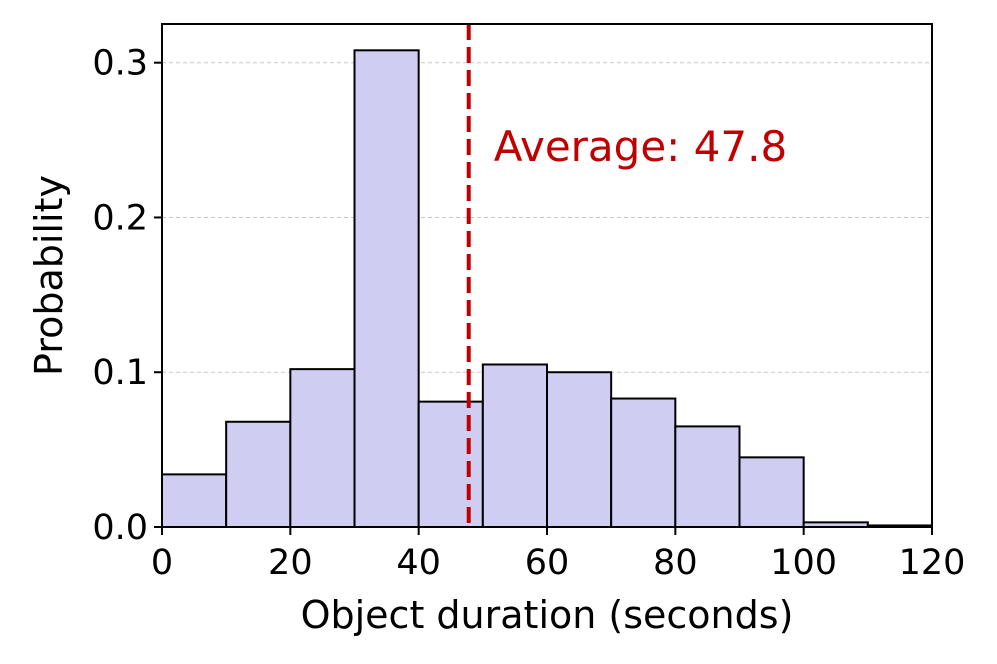  What do you see at coordinates (803, 563) in the screenshot?
I see `x-tick-label: 100` at bounding box center [803, 563].